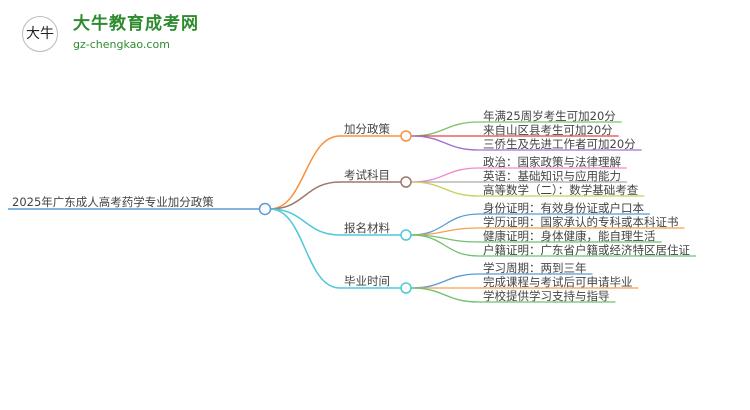 The height and width of the screenshot is (410, 750). I want to click on leaf-label: 年满25周岁考生可加20分, so click(549, 116).